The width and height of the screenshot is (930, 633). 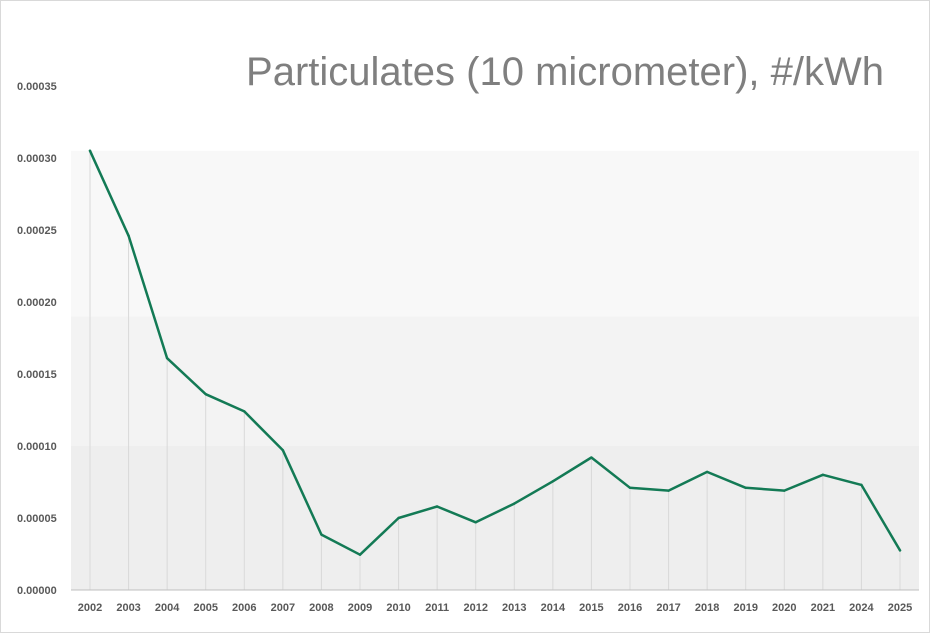 I want to click on x-tick-label: 2020, so click(x=784, y=608).